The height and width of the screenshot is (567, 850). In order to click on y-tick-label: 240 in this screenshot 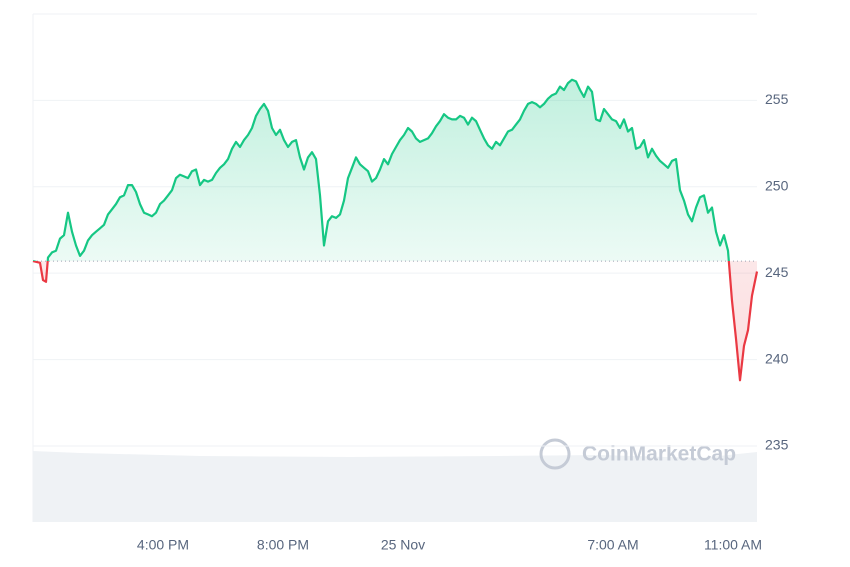, I will do `click(777, 358)`.